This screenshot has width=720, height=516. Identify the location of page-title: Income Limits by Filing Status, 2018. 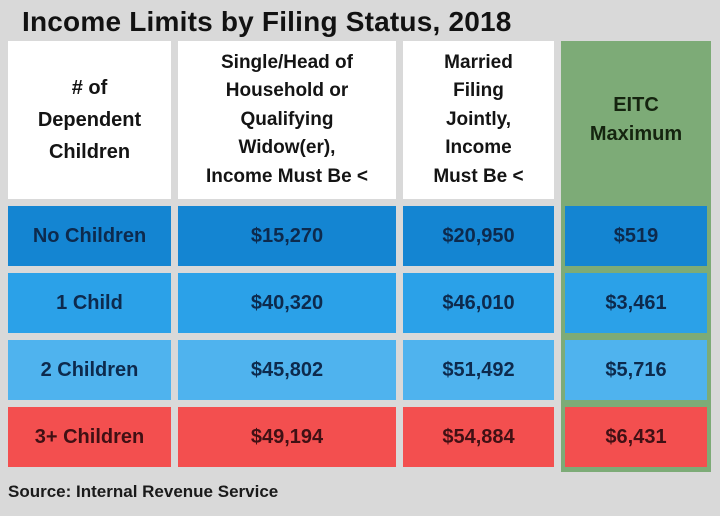
(267, 21).